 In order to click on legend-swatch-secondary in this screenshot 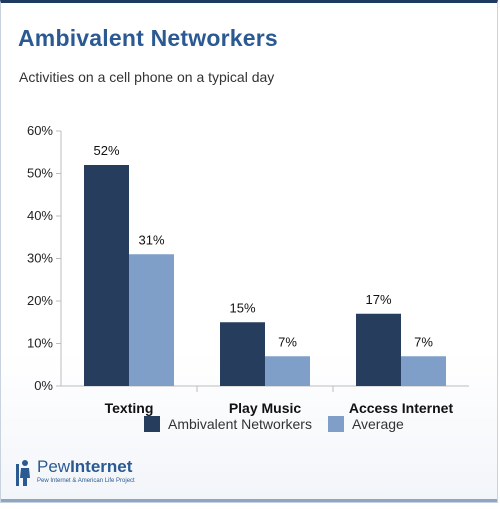, I will do `click(335, 424)`.